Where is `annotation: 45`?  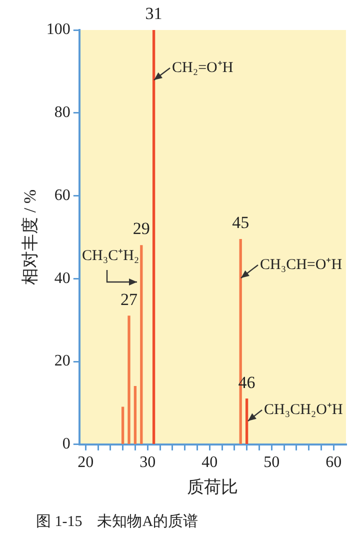 annotation: 45 is located at coordinates (241, 222).